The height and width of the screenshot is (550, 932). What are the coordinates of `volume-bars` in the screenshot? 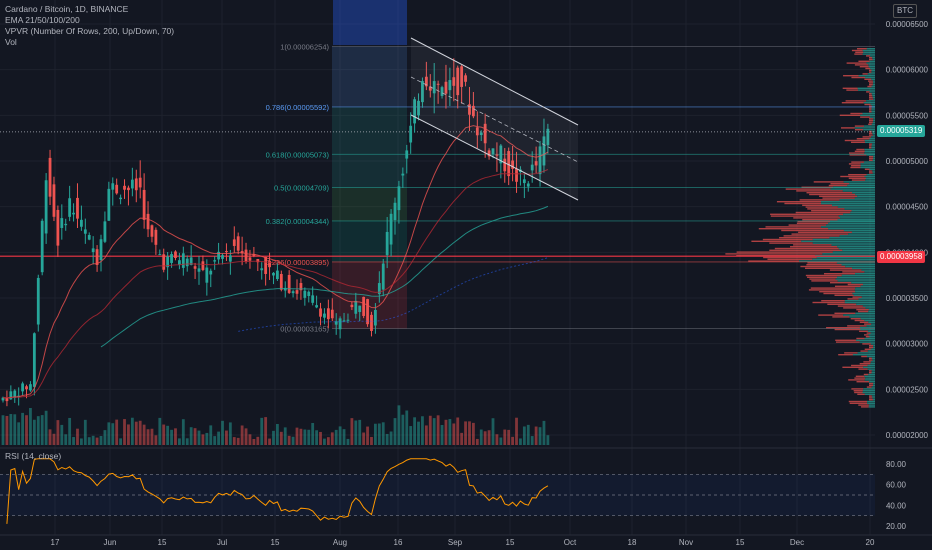 It's located at (275, 425).